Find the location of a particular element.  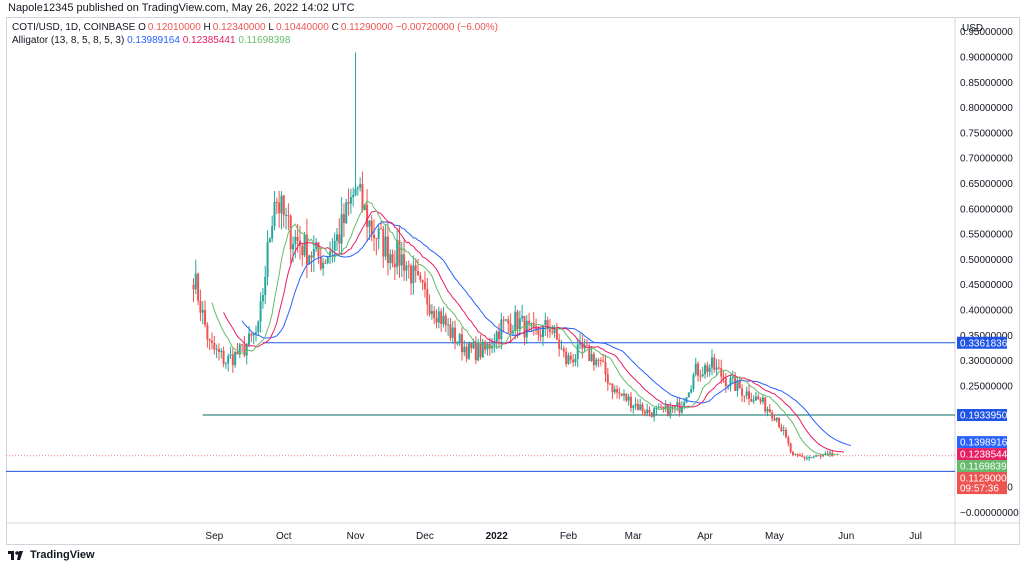

y-tick-label: 0.30000000 is located at coordinates (986, 361).